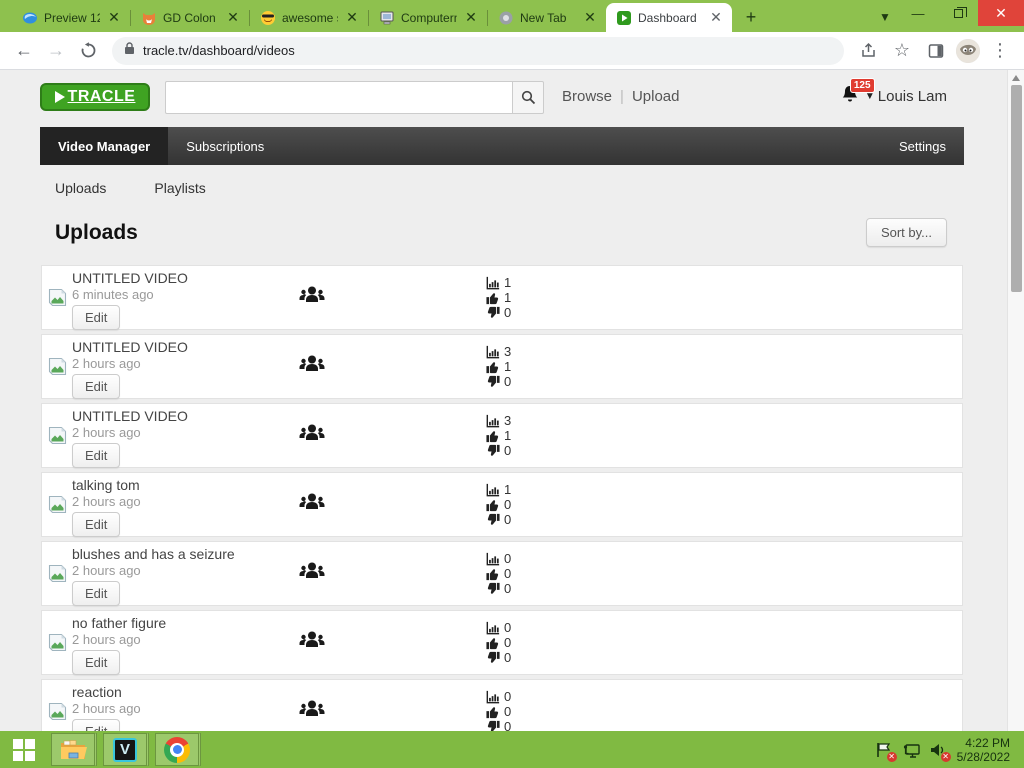 This screenshot has height=768, width=1024. What do you see at coordinates (30, 18) in the screenshot?
I see `swoosh-favicon-icon` at bounding box center [30, 18].